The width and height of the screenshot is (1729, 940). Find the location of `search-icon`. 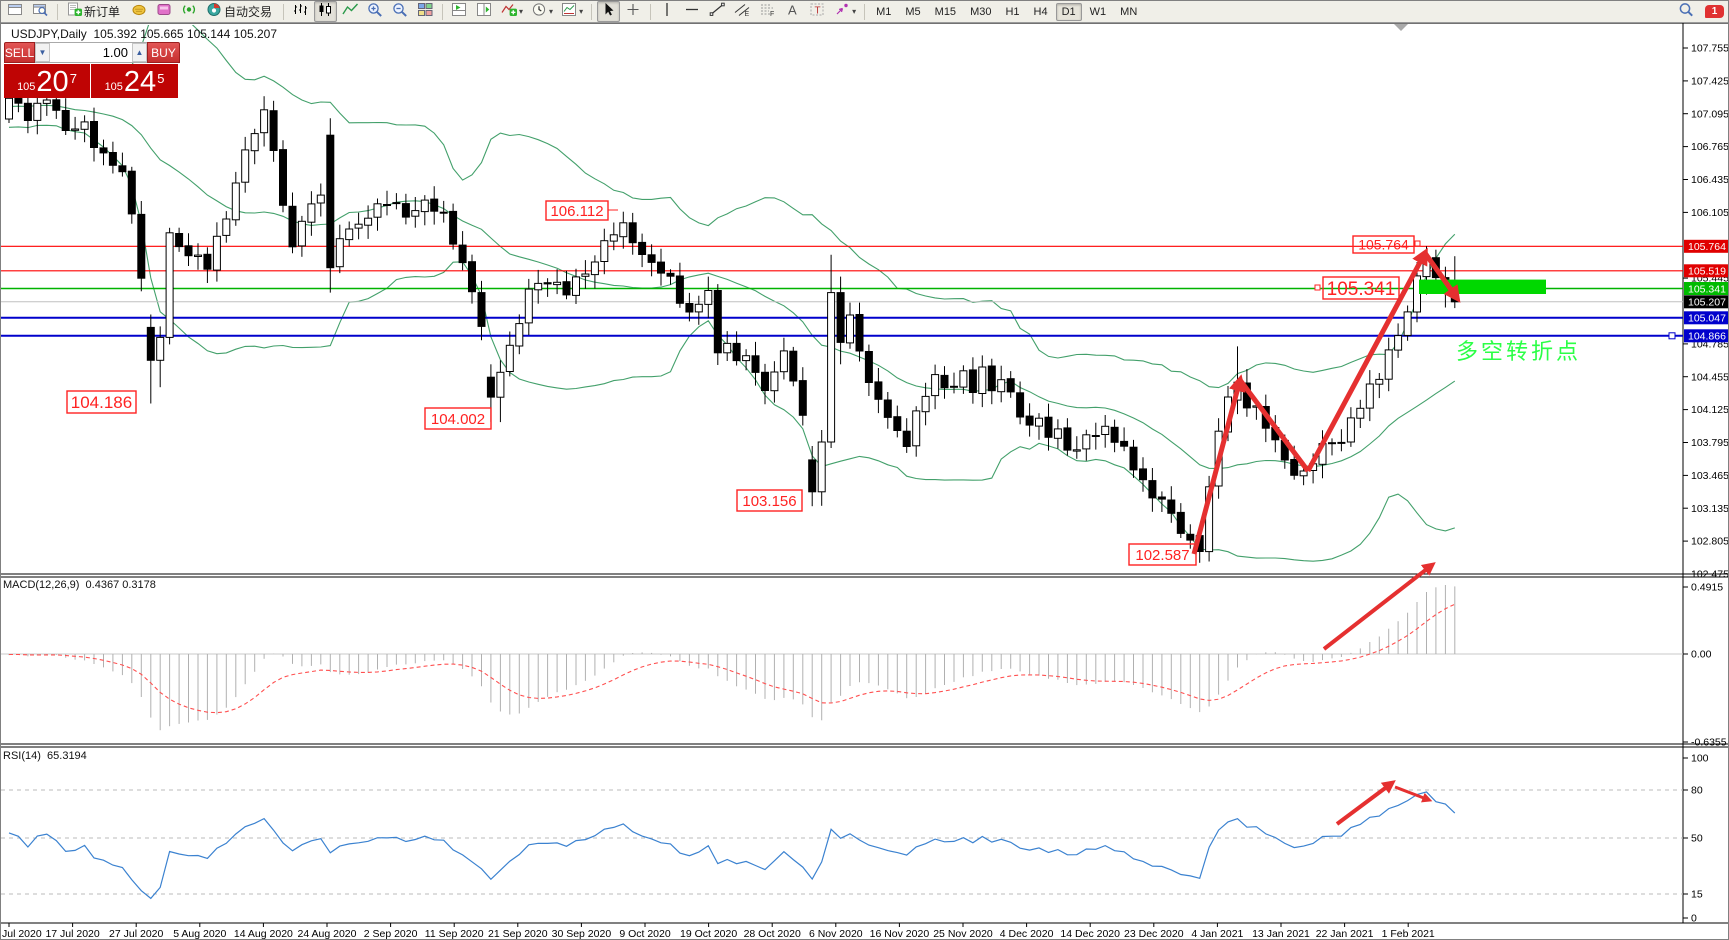

search-icon is located at coordinates (1686, 12).